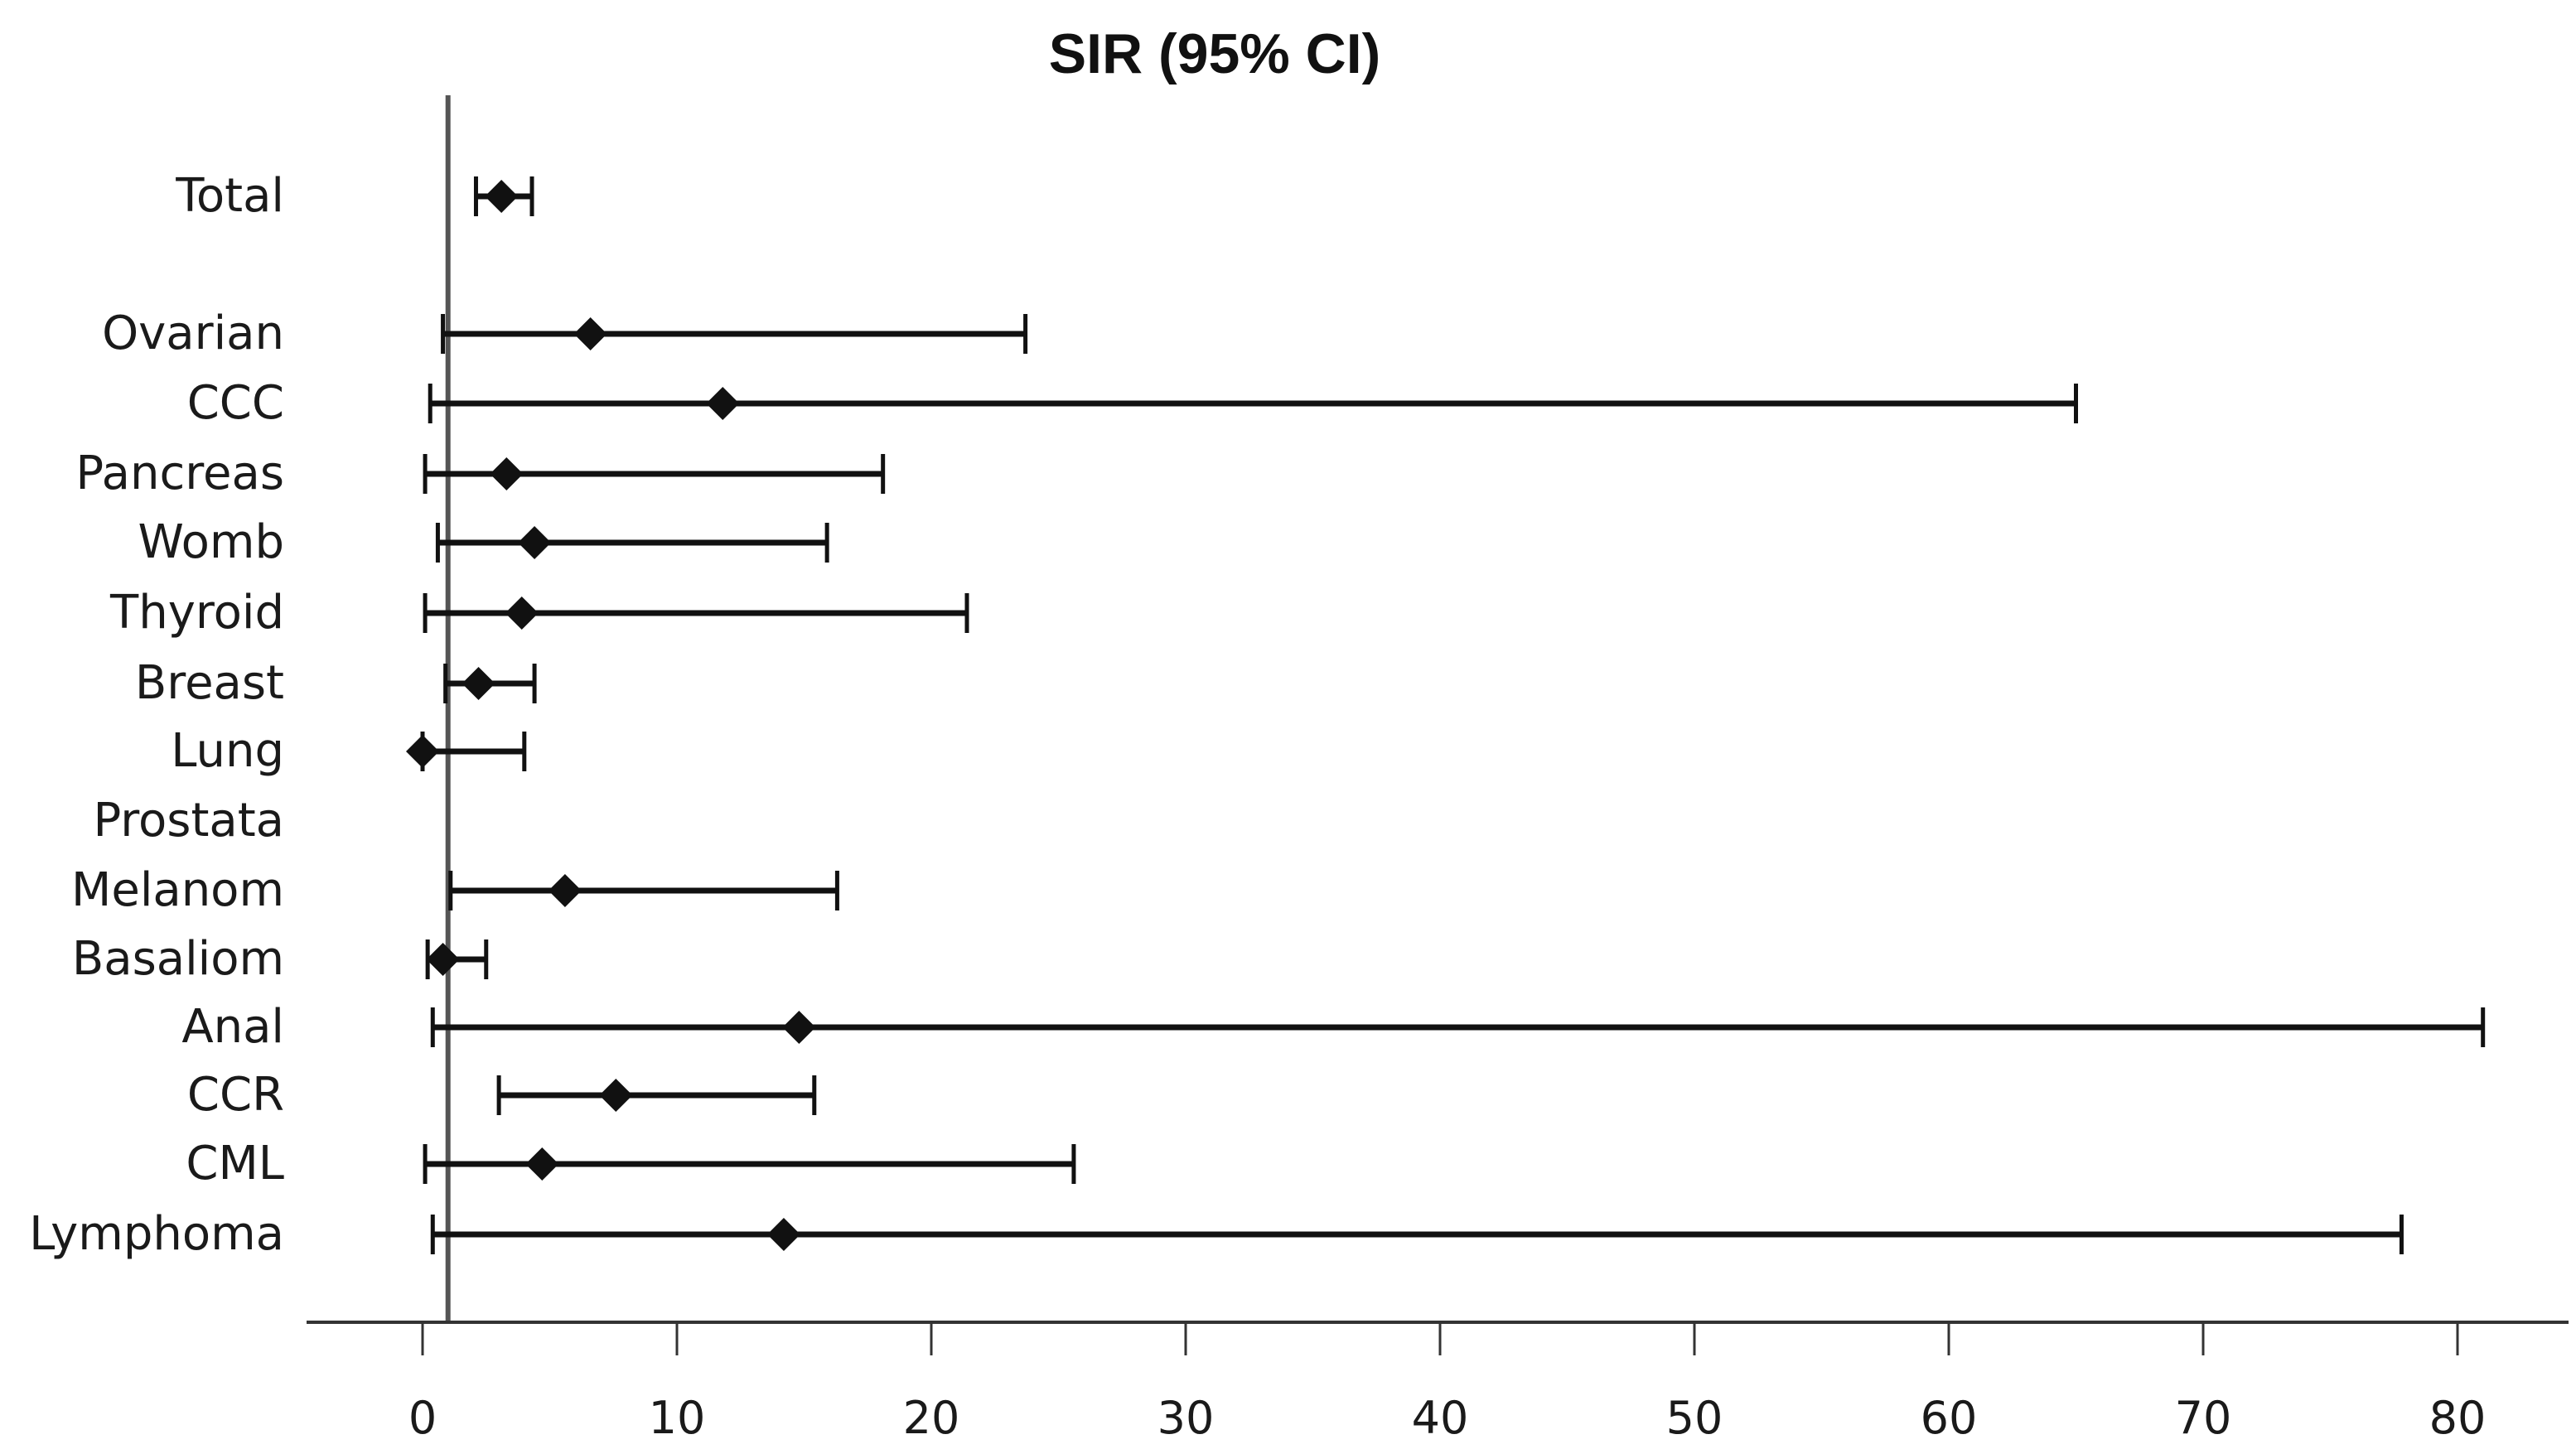  Describe the element at coordinates (616, 1096) in the screenshot. I see `point-estimate-ccr` at that location.